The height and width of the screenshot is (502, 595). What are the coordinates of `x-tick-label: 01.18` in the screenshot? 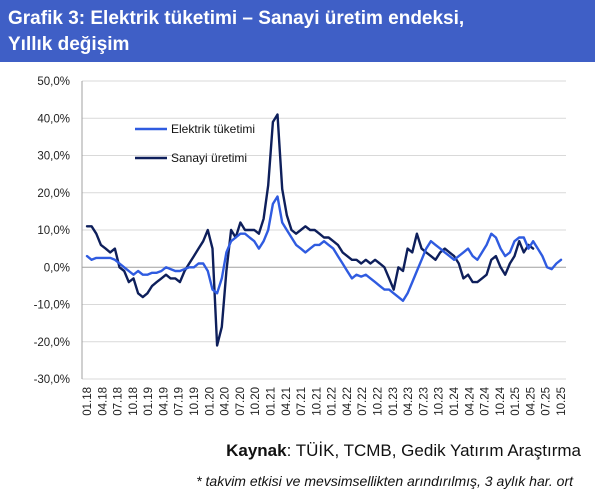 It's located at (88, 401).